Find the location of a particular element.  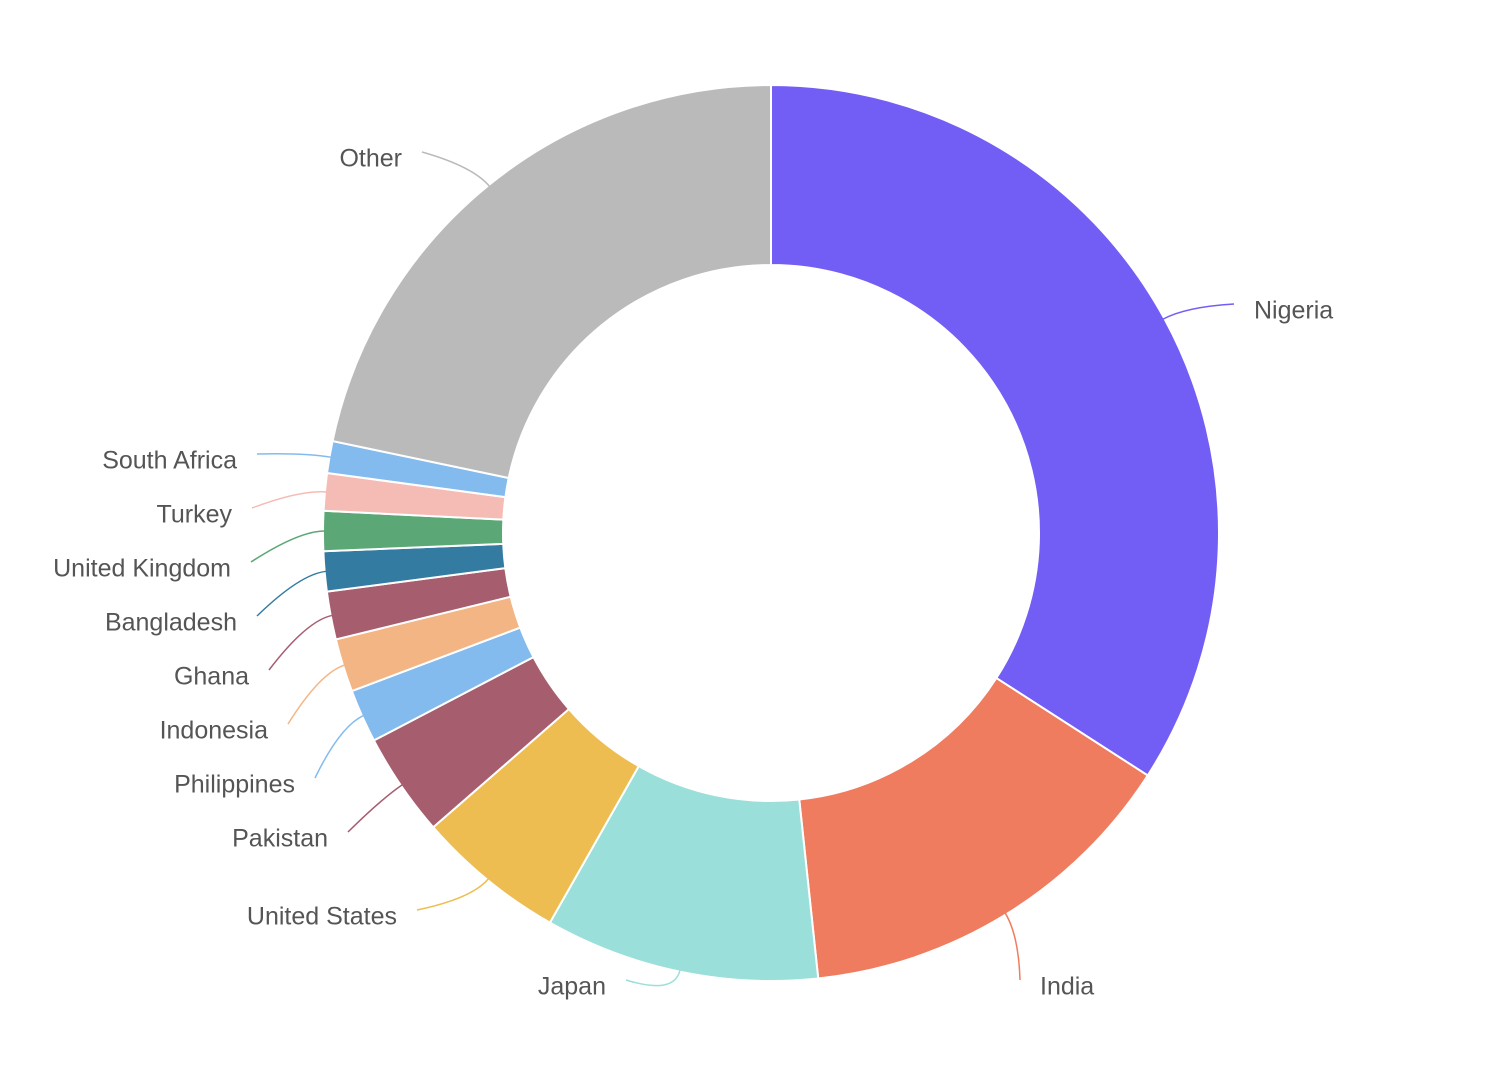

slice-label-philippines: Philippines is located at coordinates (234, 785).